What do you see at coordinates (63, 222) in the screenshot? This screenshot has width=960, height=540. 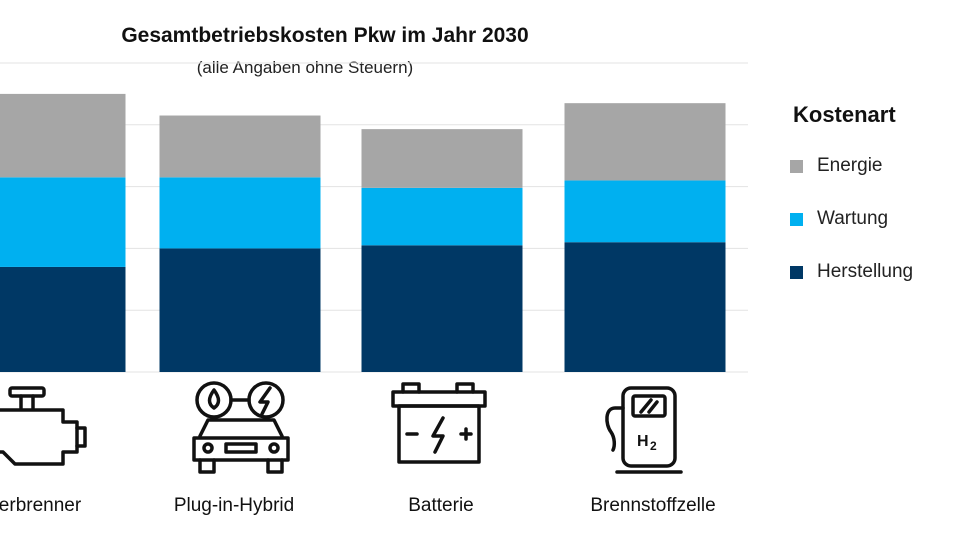 I see `bar-verbrenner-wartung` at bounding box center [63, 222].